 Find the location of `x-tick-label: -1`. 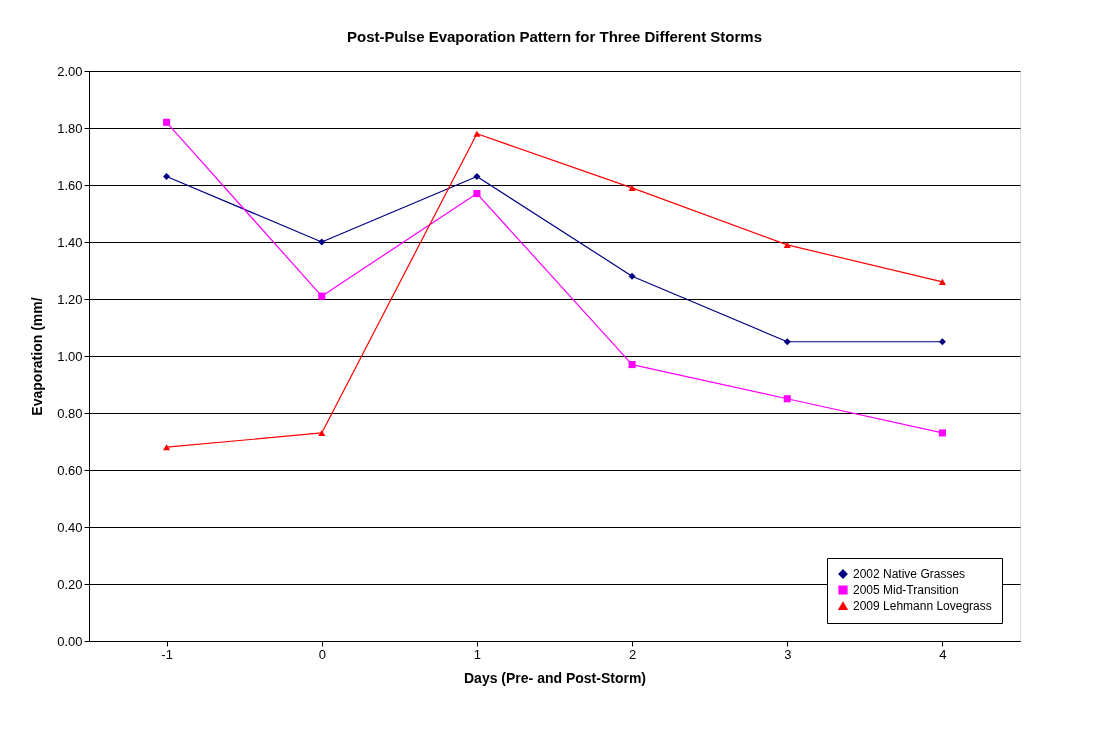

x-tick-label: -1 is located at coordinates (167, 654).